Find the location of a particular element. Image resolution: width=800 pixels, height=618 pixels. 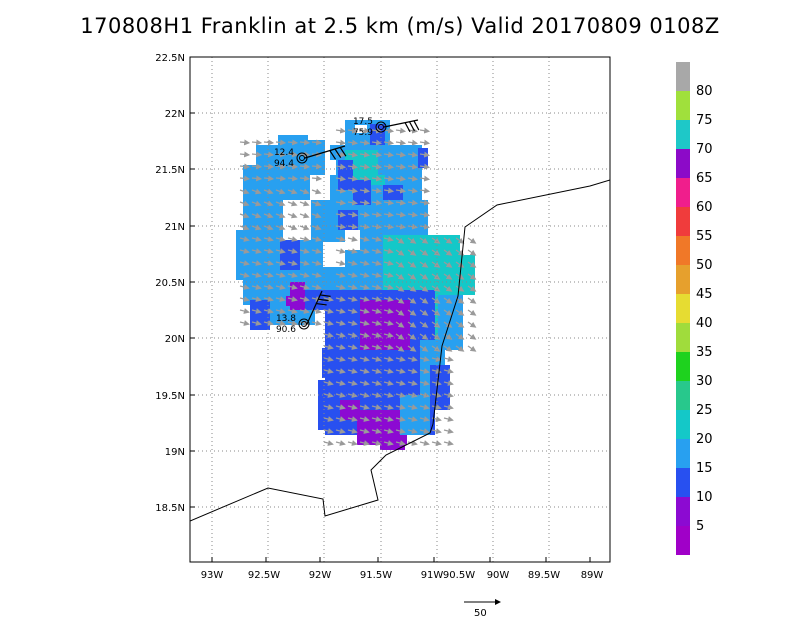

barb-staff is located at coordinates (325, 152).